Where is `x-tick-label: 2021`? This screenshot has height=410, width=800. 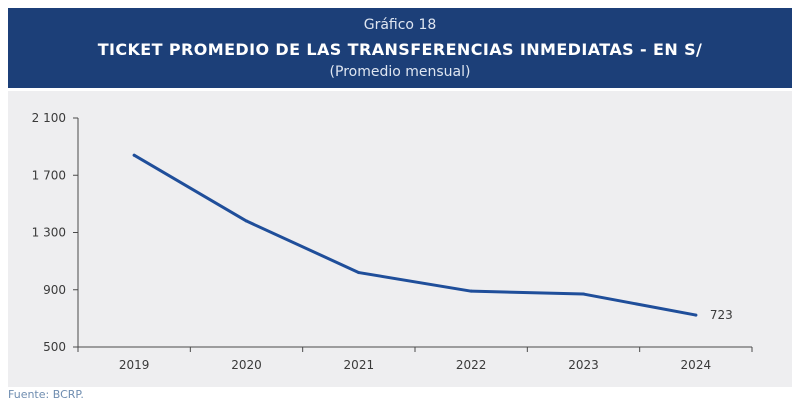 x-tick-label: 2021 is located at coordinates (359, 365).